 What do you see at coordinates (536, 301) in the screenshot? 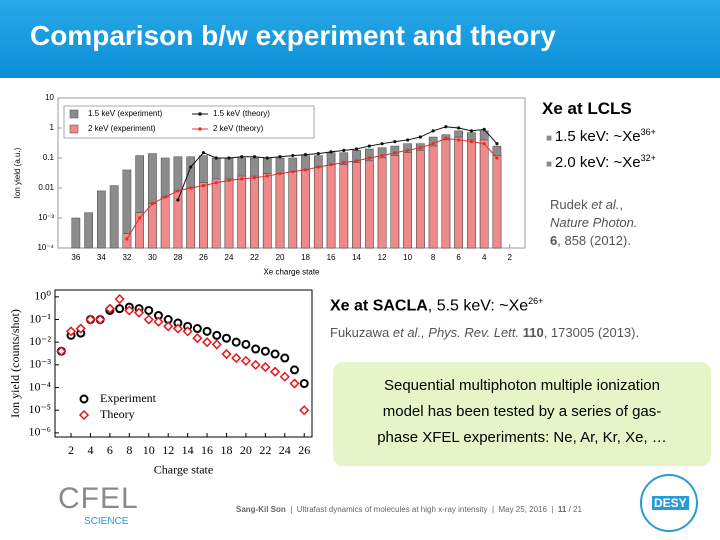
I see `sacla-sup: 26+` at bounding box center [536, 301].